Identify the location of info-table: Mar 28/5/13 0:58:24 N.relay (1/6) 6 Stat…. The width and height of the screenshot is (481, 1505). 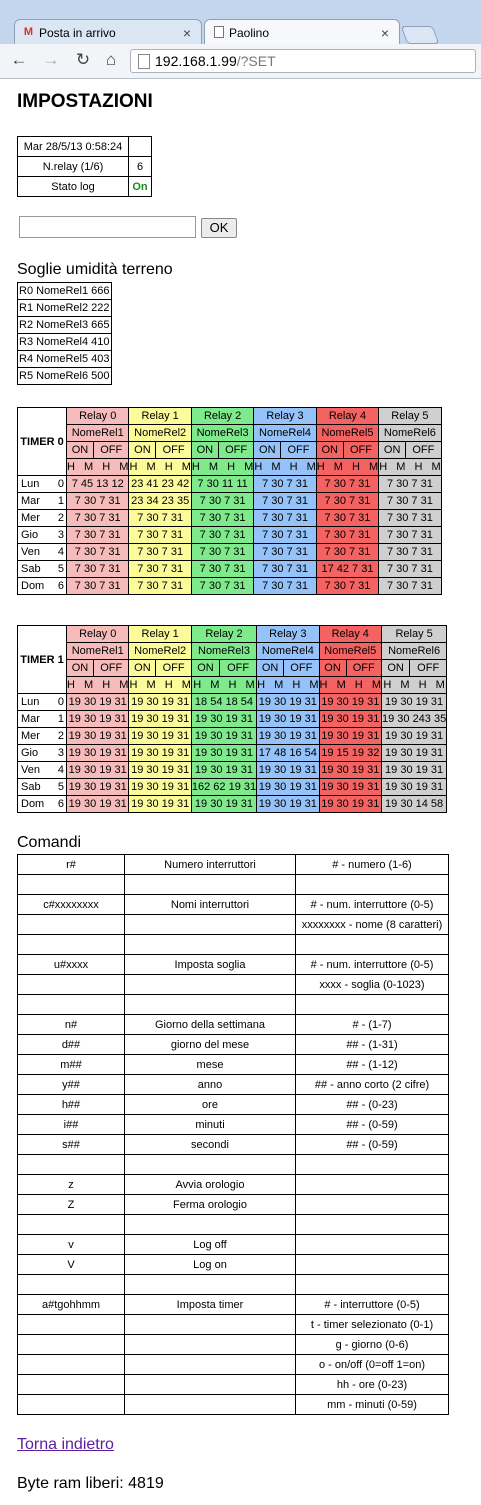
(84, 166).